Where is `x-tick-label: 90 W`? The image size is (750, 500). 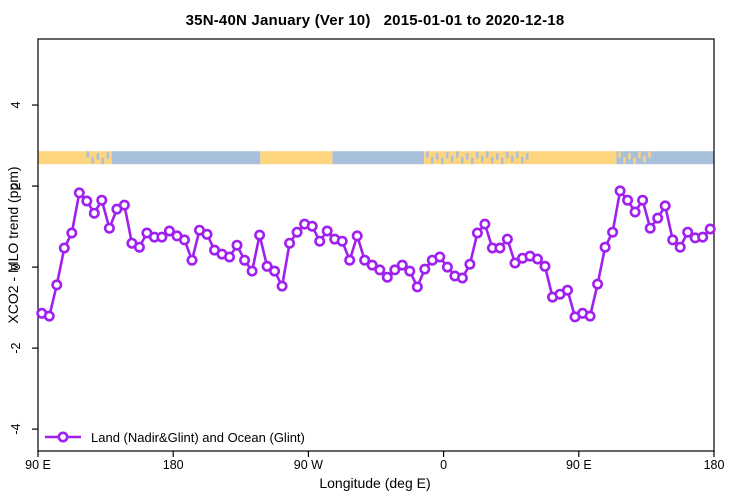 x-tick-label: 90 W is located at coordinates (308, 465).